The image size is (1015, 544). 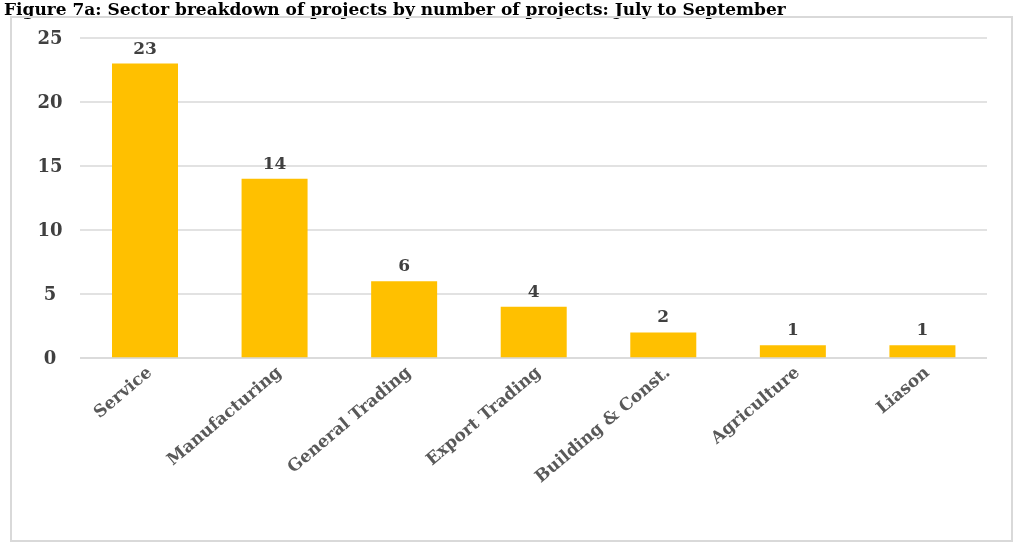 I want to click on data-label: 4, so click(x=533, y=290).